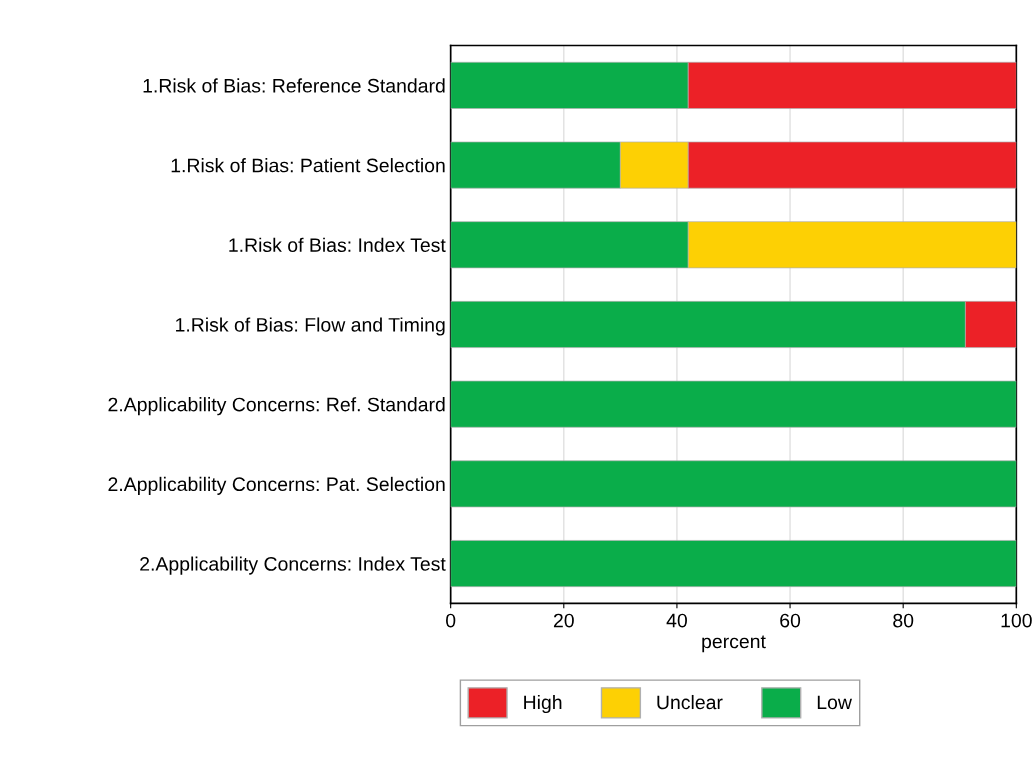 The image size is (1036, 759). What do you see at coordinates (563, 620) in the screenshot?
I see `x-tick-label: 20` at bounding box center [563, 620].